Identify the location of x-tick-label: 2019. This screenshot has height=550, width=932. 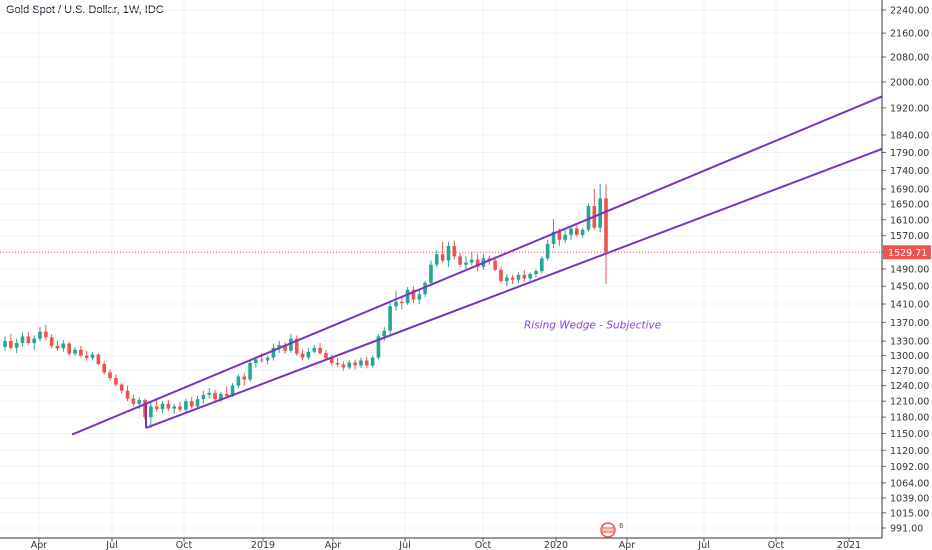
(263, 545).